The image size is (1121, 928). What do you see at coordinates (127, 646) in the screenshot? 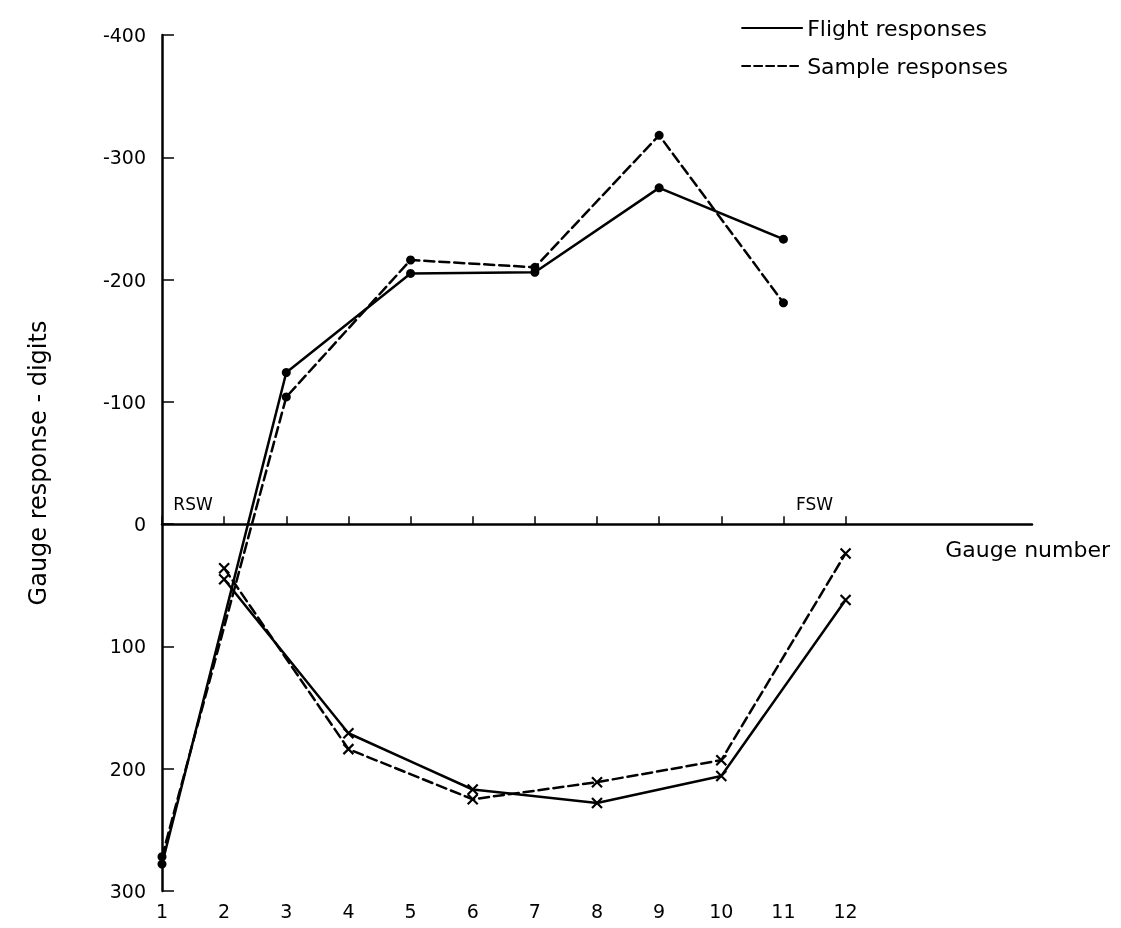
I see `y-tick-label: 100` at bounding box center [127, 646].